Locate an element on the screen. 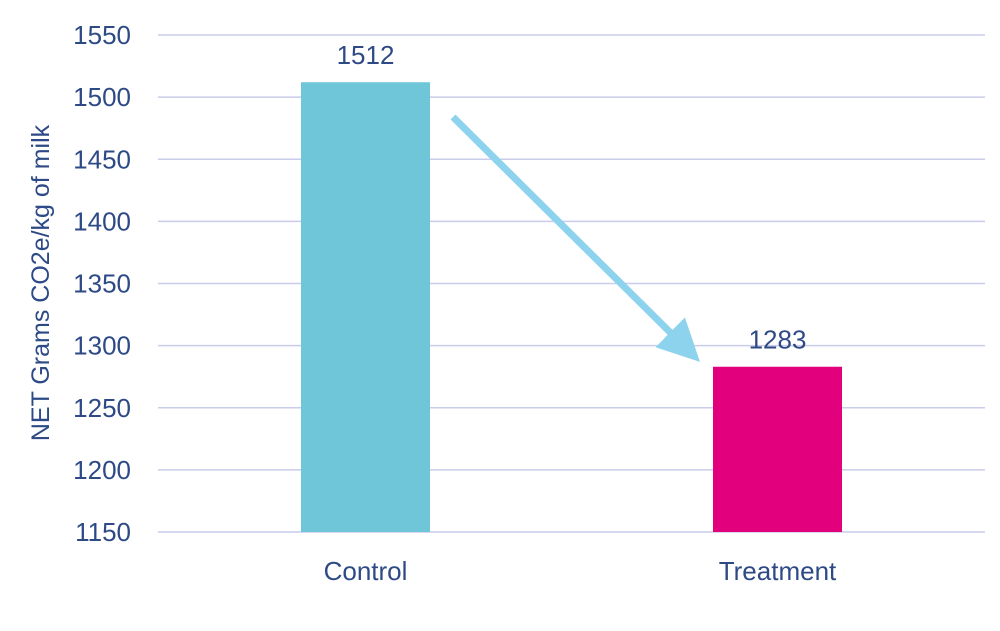 Image resolution: width=1000 pixels, height=631 pixels. bar-control is located at coordinates (365, 307).